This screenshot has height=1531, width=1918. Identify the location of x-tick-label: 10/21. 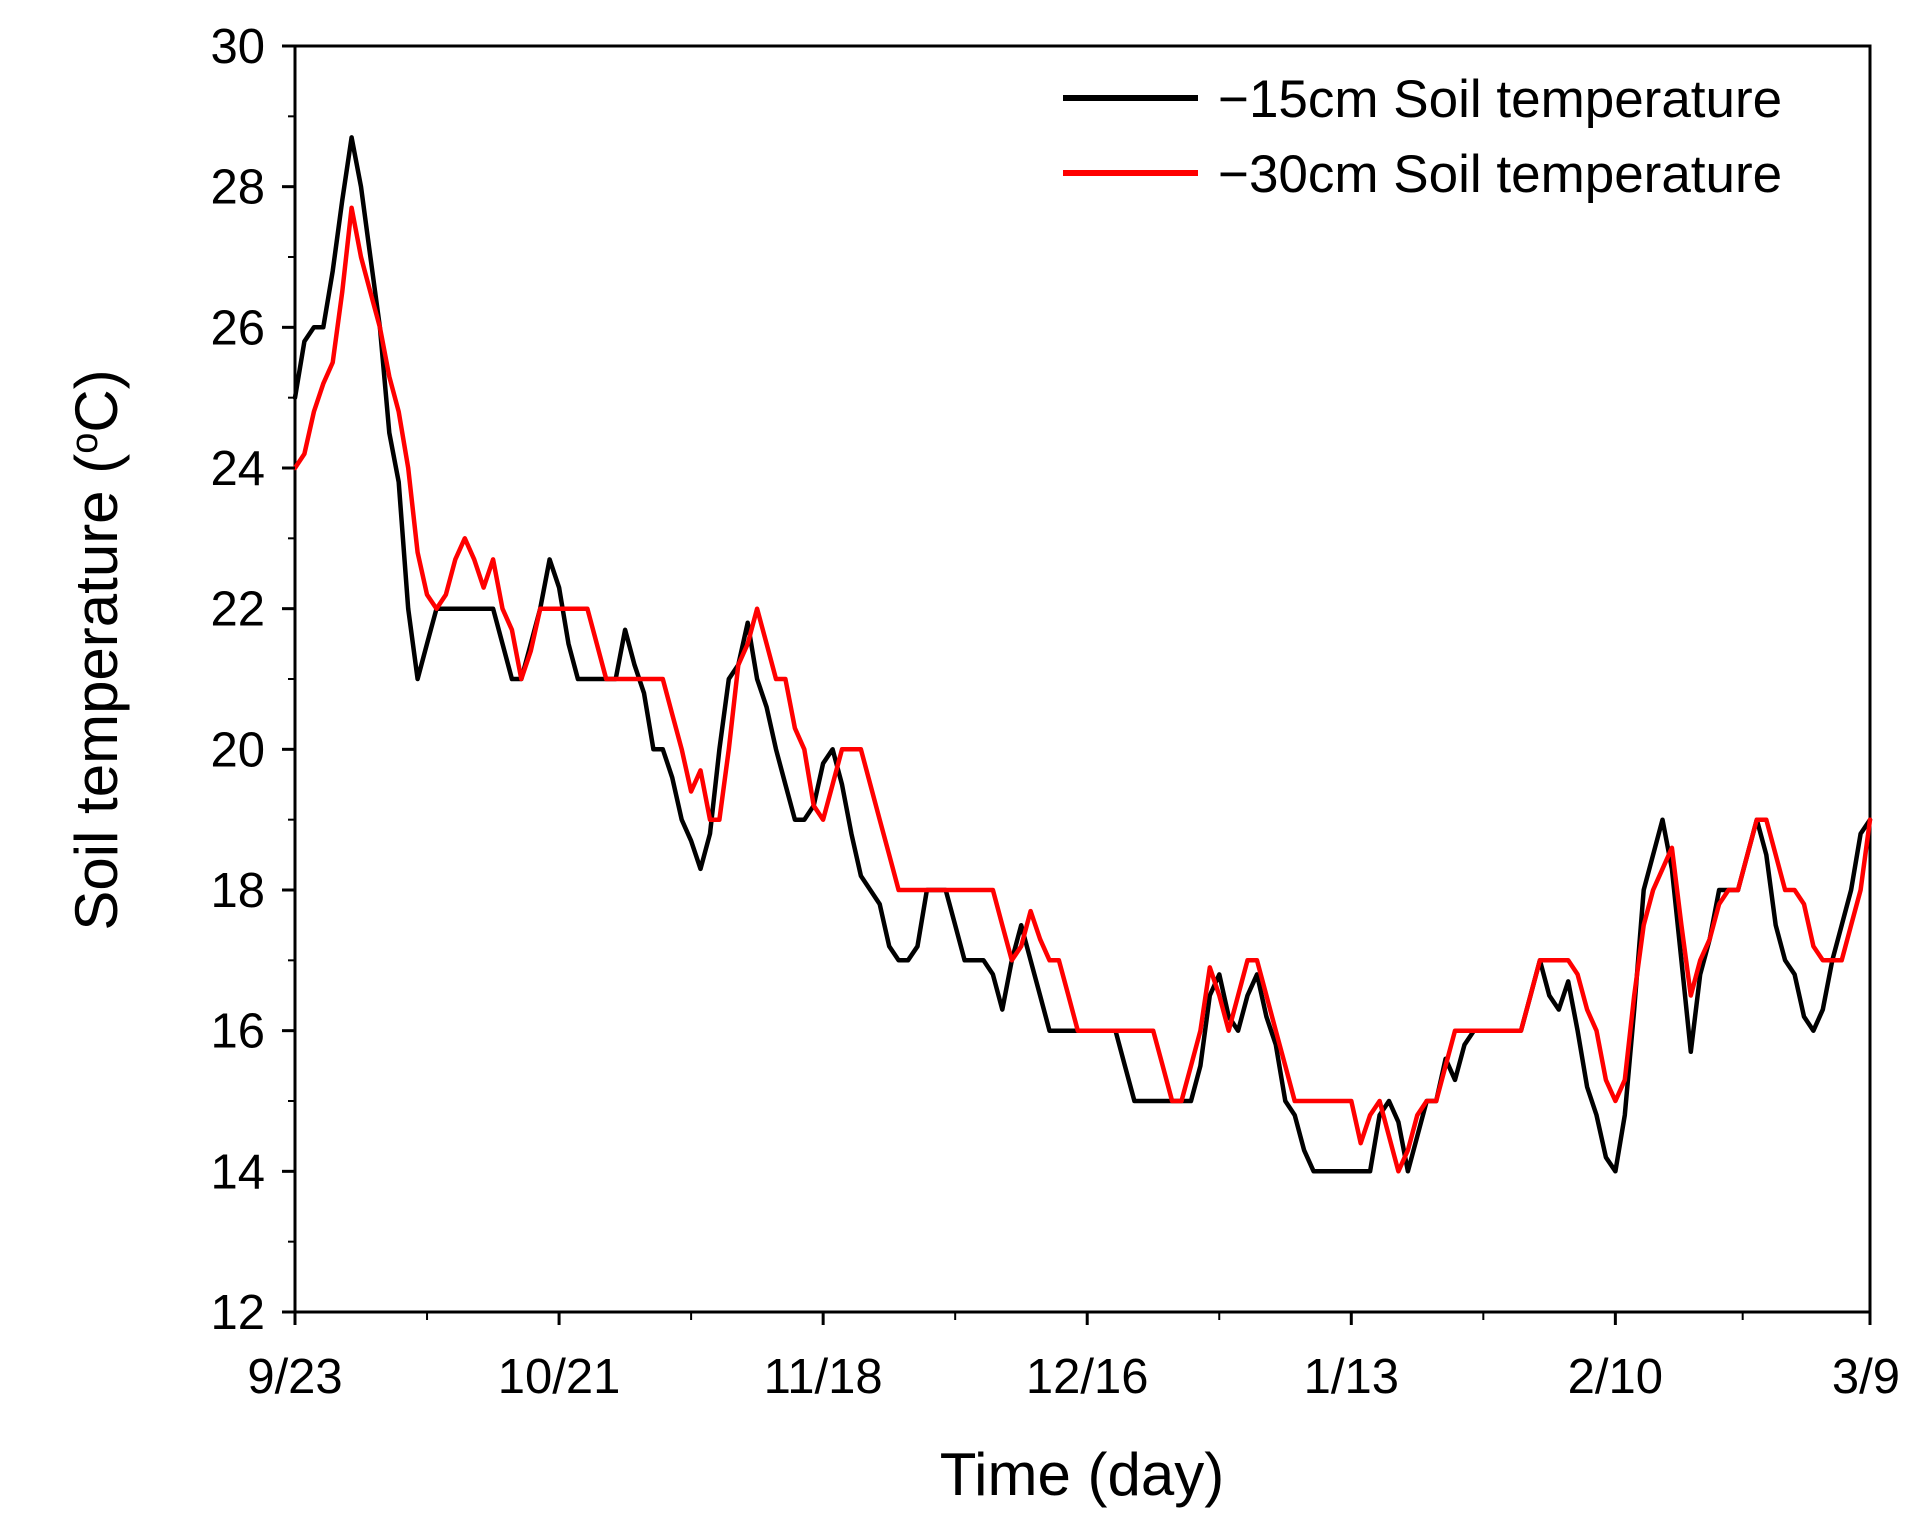
(559, 1377).